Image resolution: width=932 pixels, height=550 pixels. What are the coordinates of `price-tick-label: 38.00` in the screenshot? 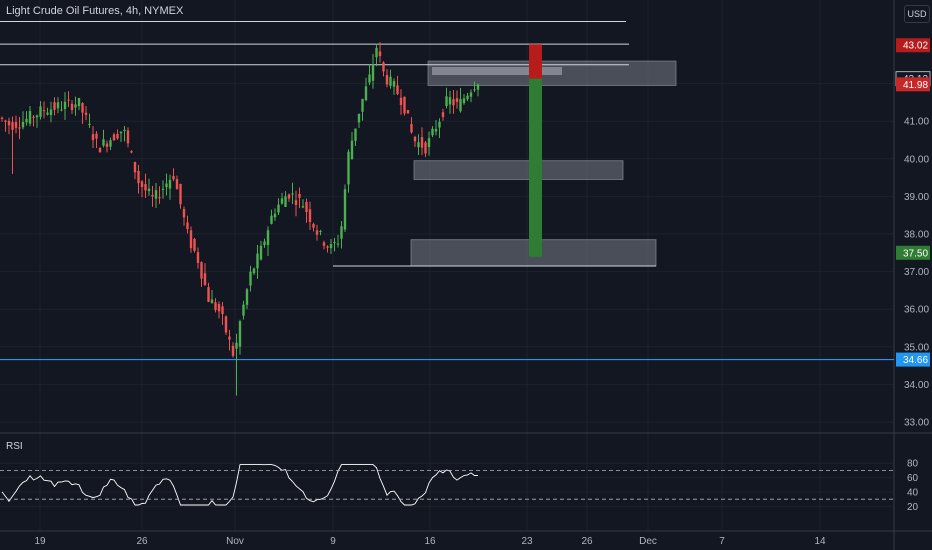 It's located at (916, 235).